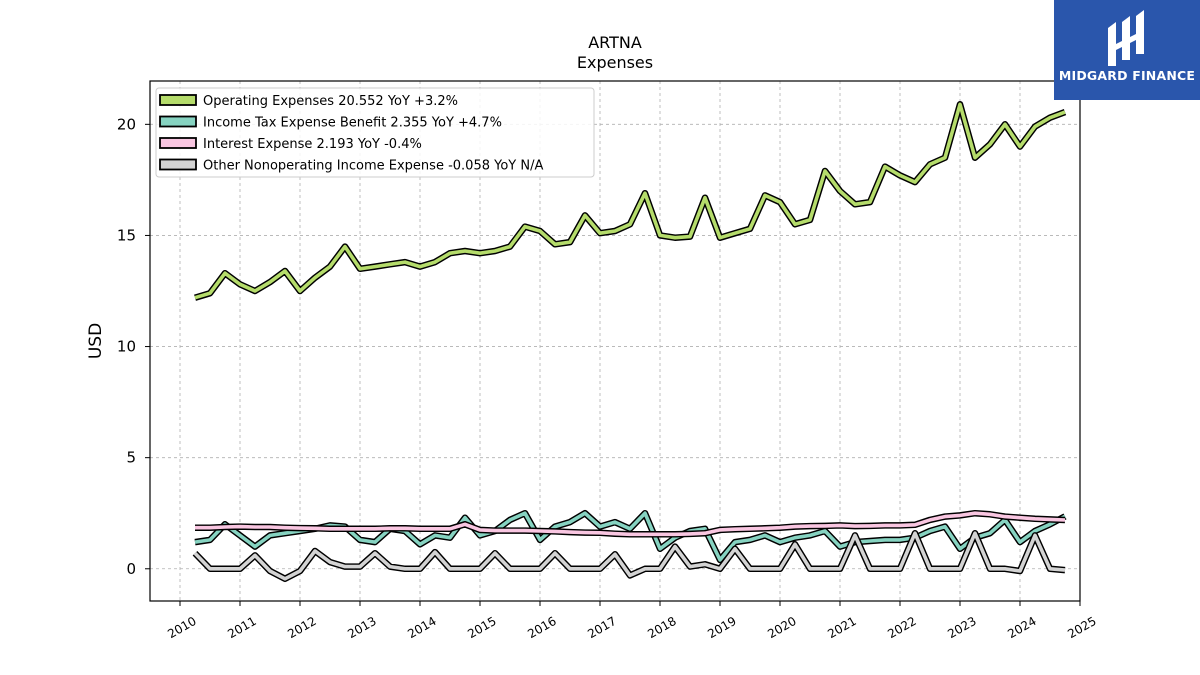 The width and height of the screenshot is (1200, 675). I want to click on y-tick-label: 0, so click(131, 569).